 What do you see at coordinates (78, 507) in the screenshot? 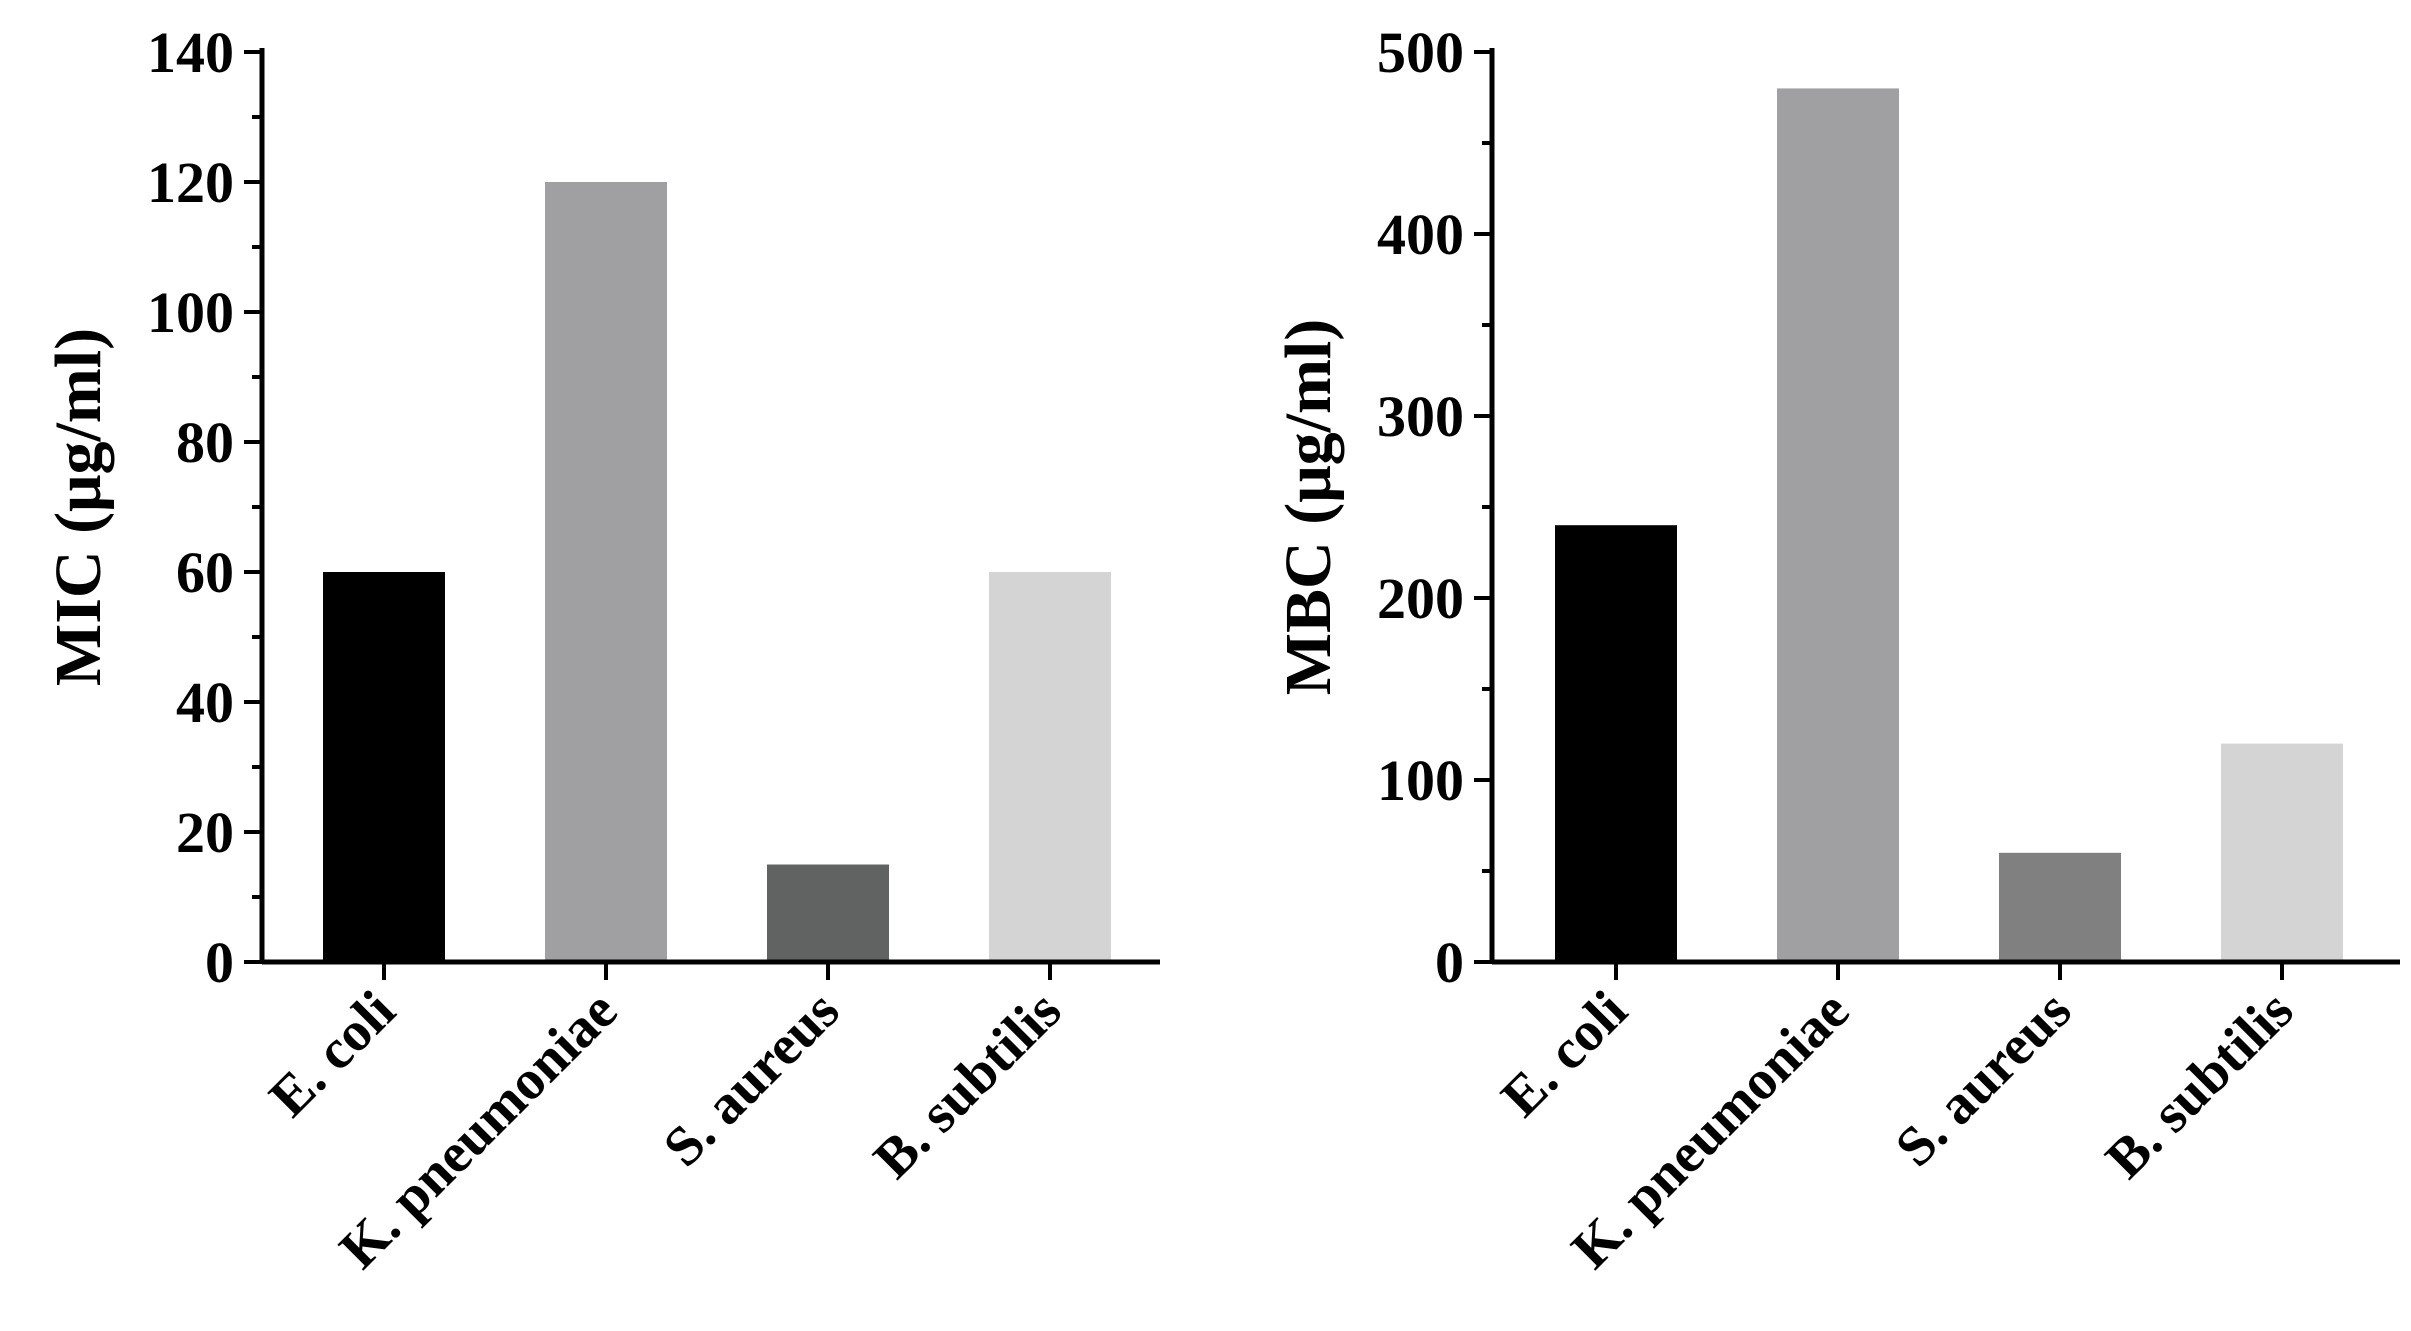
I see `y-axis-label: MIC (μg/ml)` at bounding box center [78, 507].